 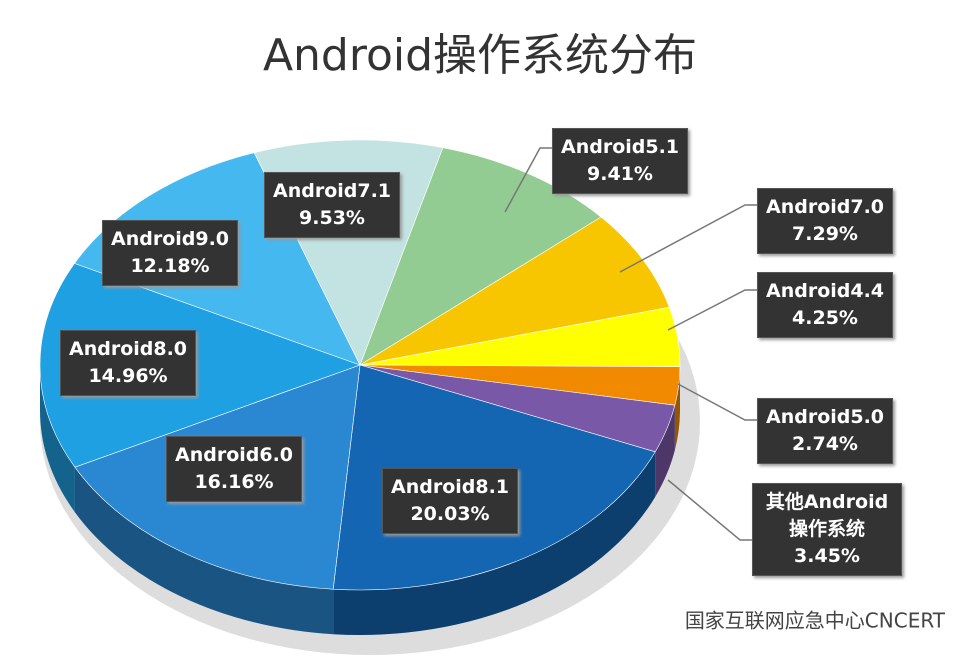 What do you see at coordinates (815, 621) in the screenshot?
I see `watermark: 国家互联网应急中心CNCERT` at bounding box center [815, 621].